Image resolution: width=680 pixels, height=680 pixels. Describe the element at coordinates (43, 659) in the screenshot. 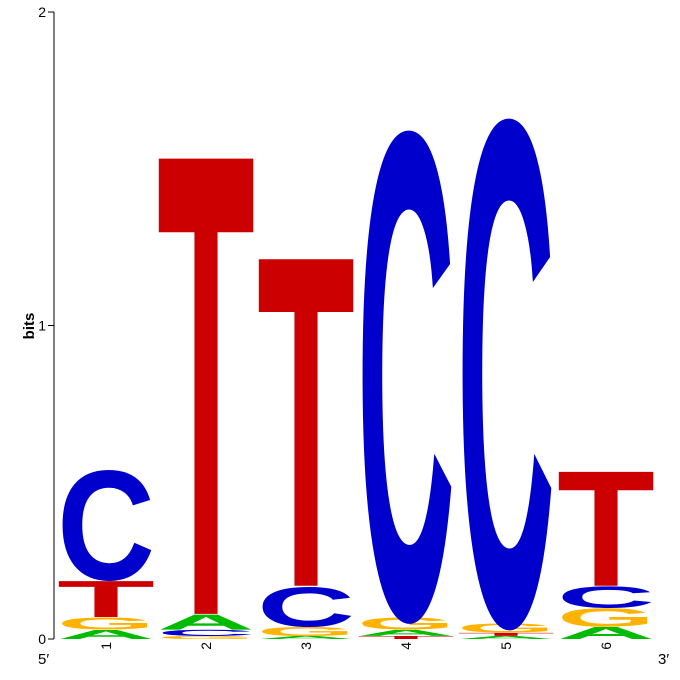

I see `five-prime-label: 5′` at that location.